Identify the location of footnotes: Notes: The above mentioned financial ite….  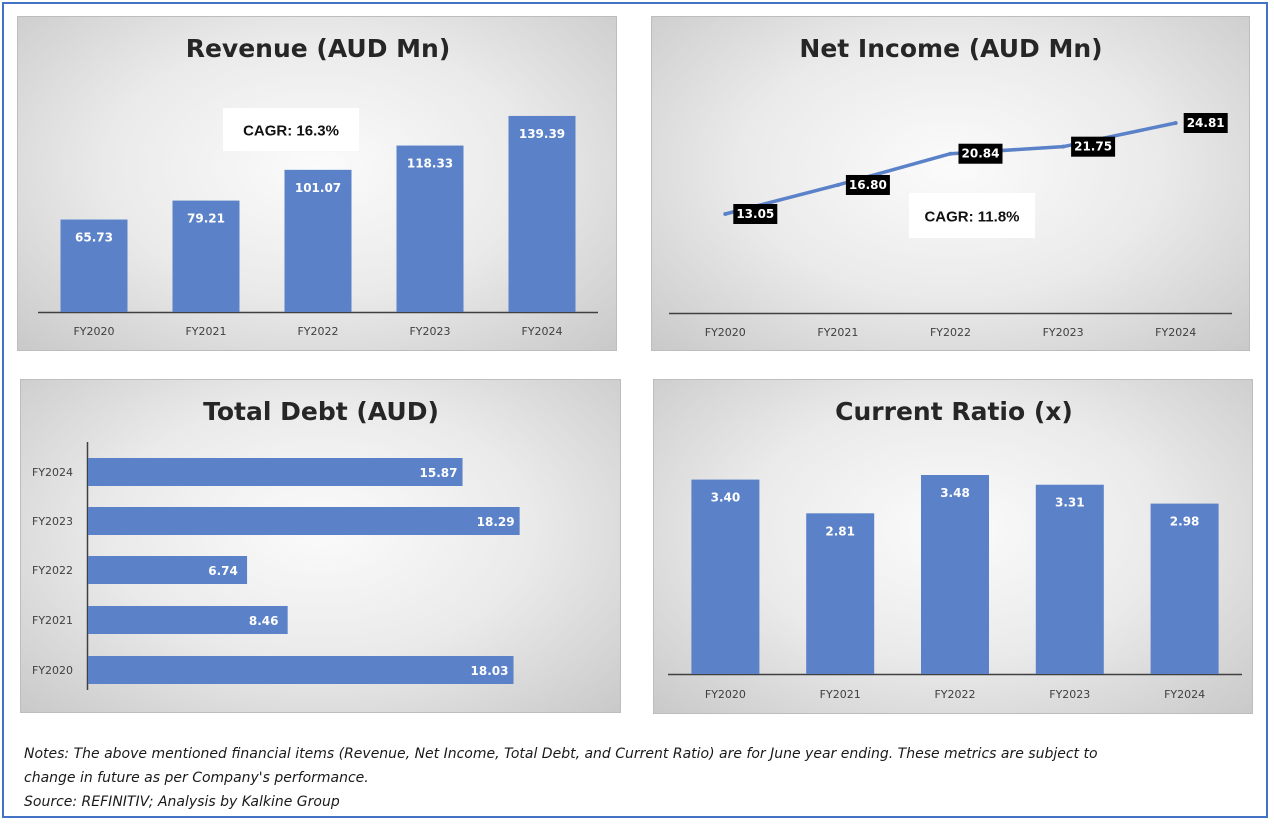
(639, 778).